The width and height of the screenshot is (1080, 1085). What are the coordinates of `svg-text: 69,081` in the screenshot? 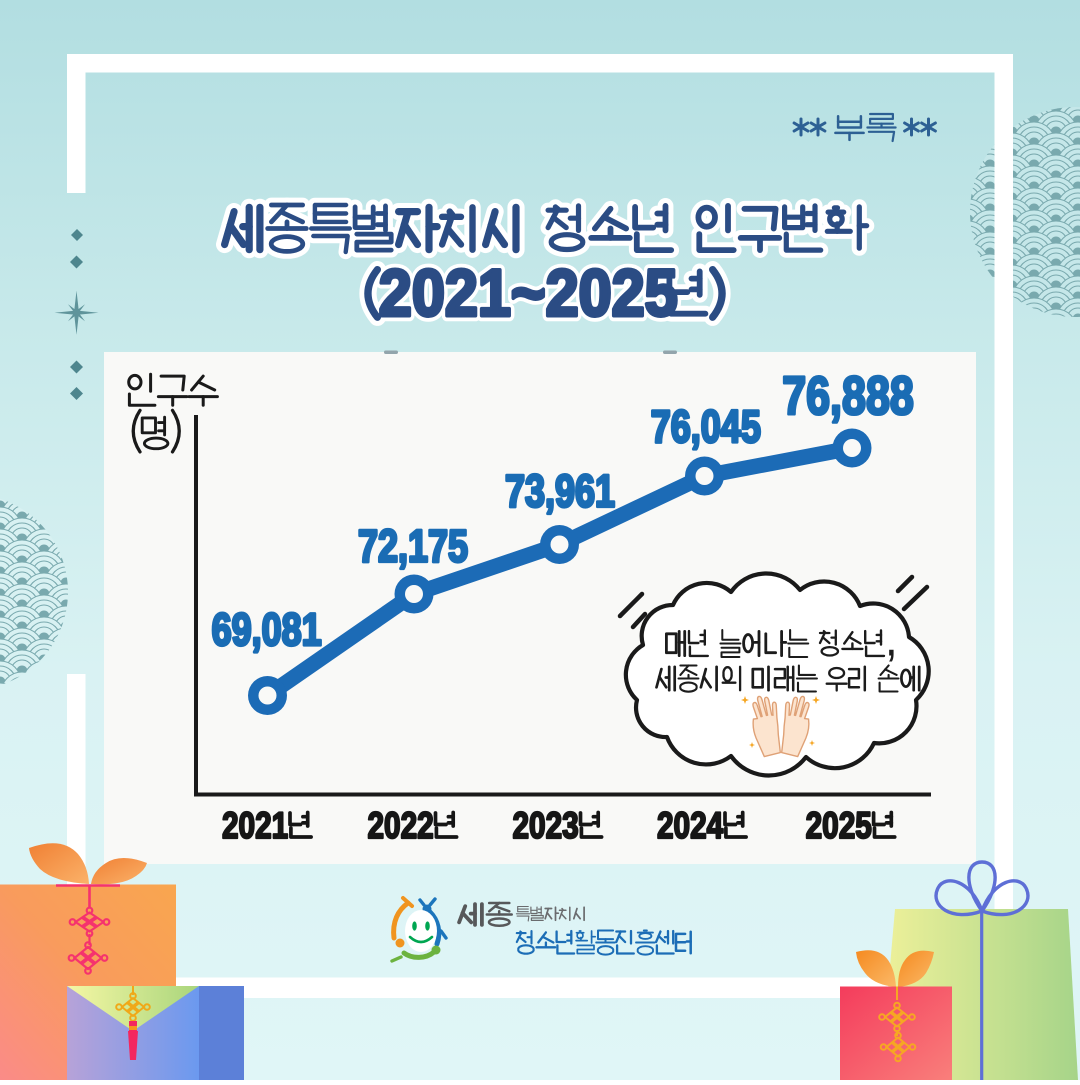 It's located at (267, 629).